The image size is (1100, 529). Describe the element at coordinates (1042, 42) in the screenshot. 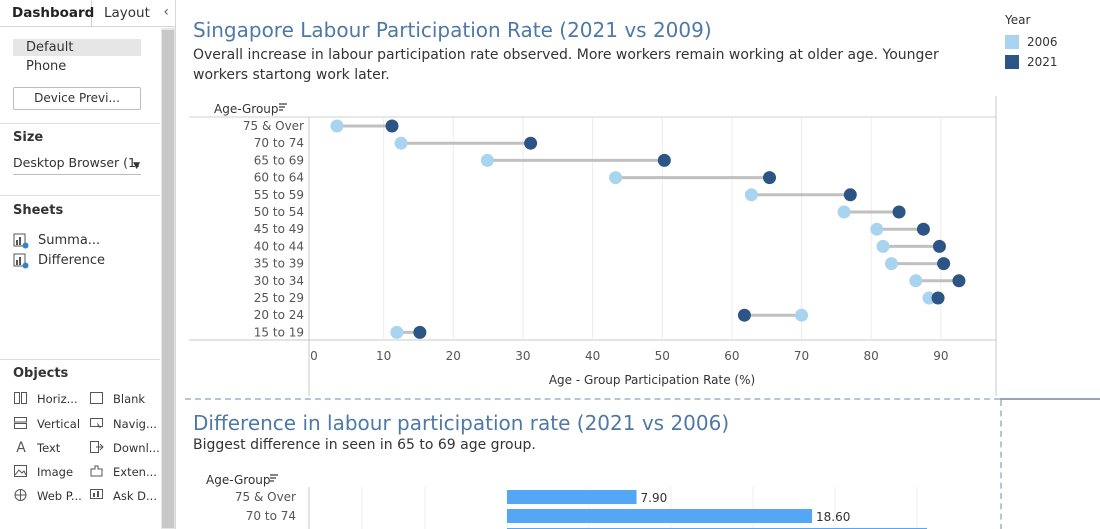

I see `legend-label: 2006` at that location.